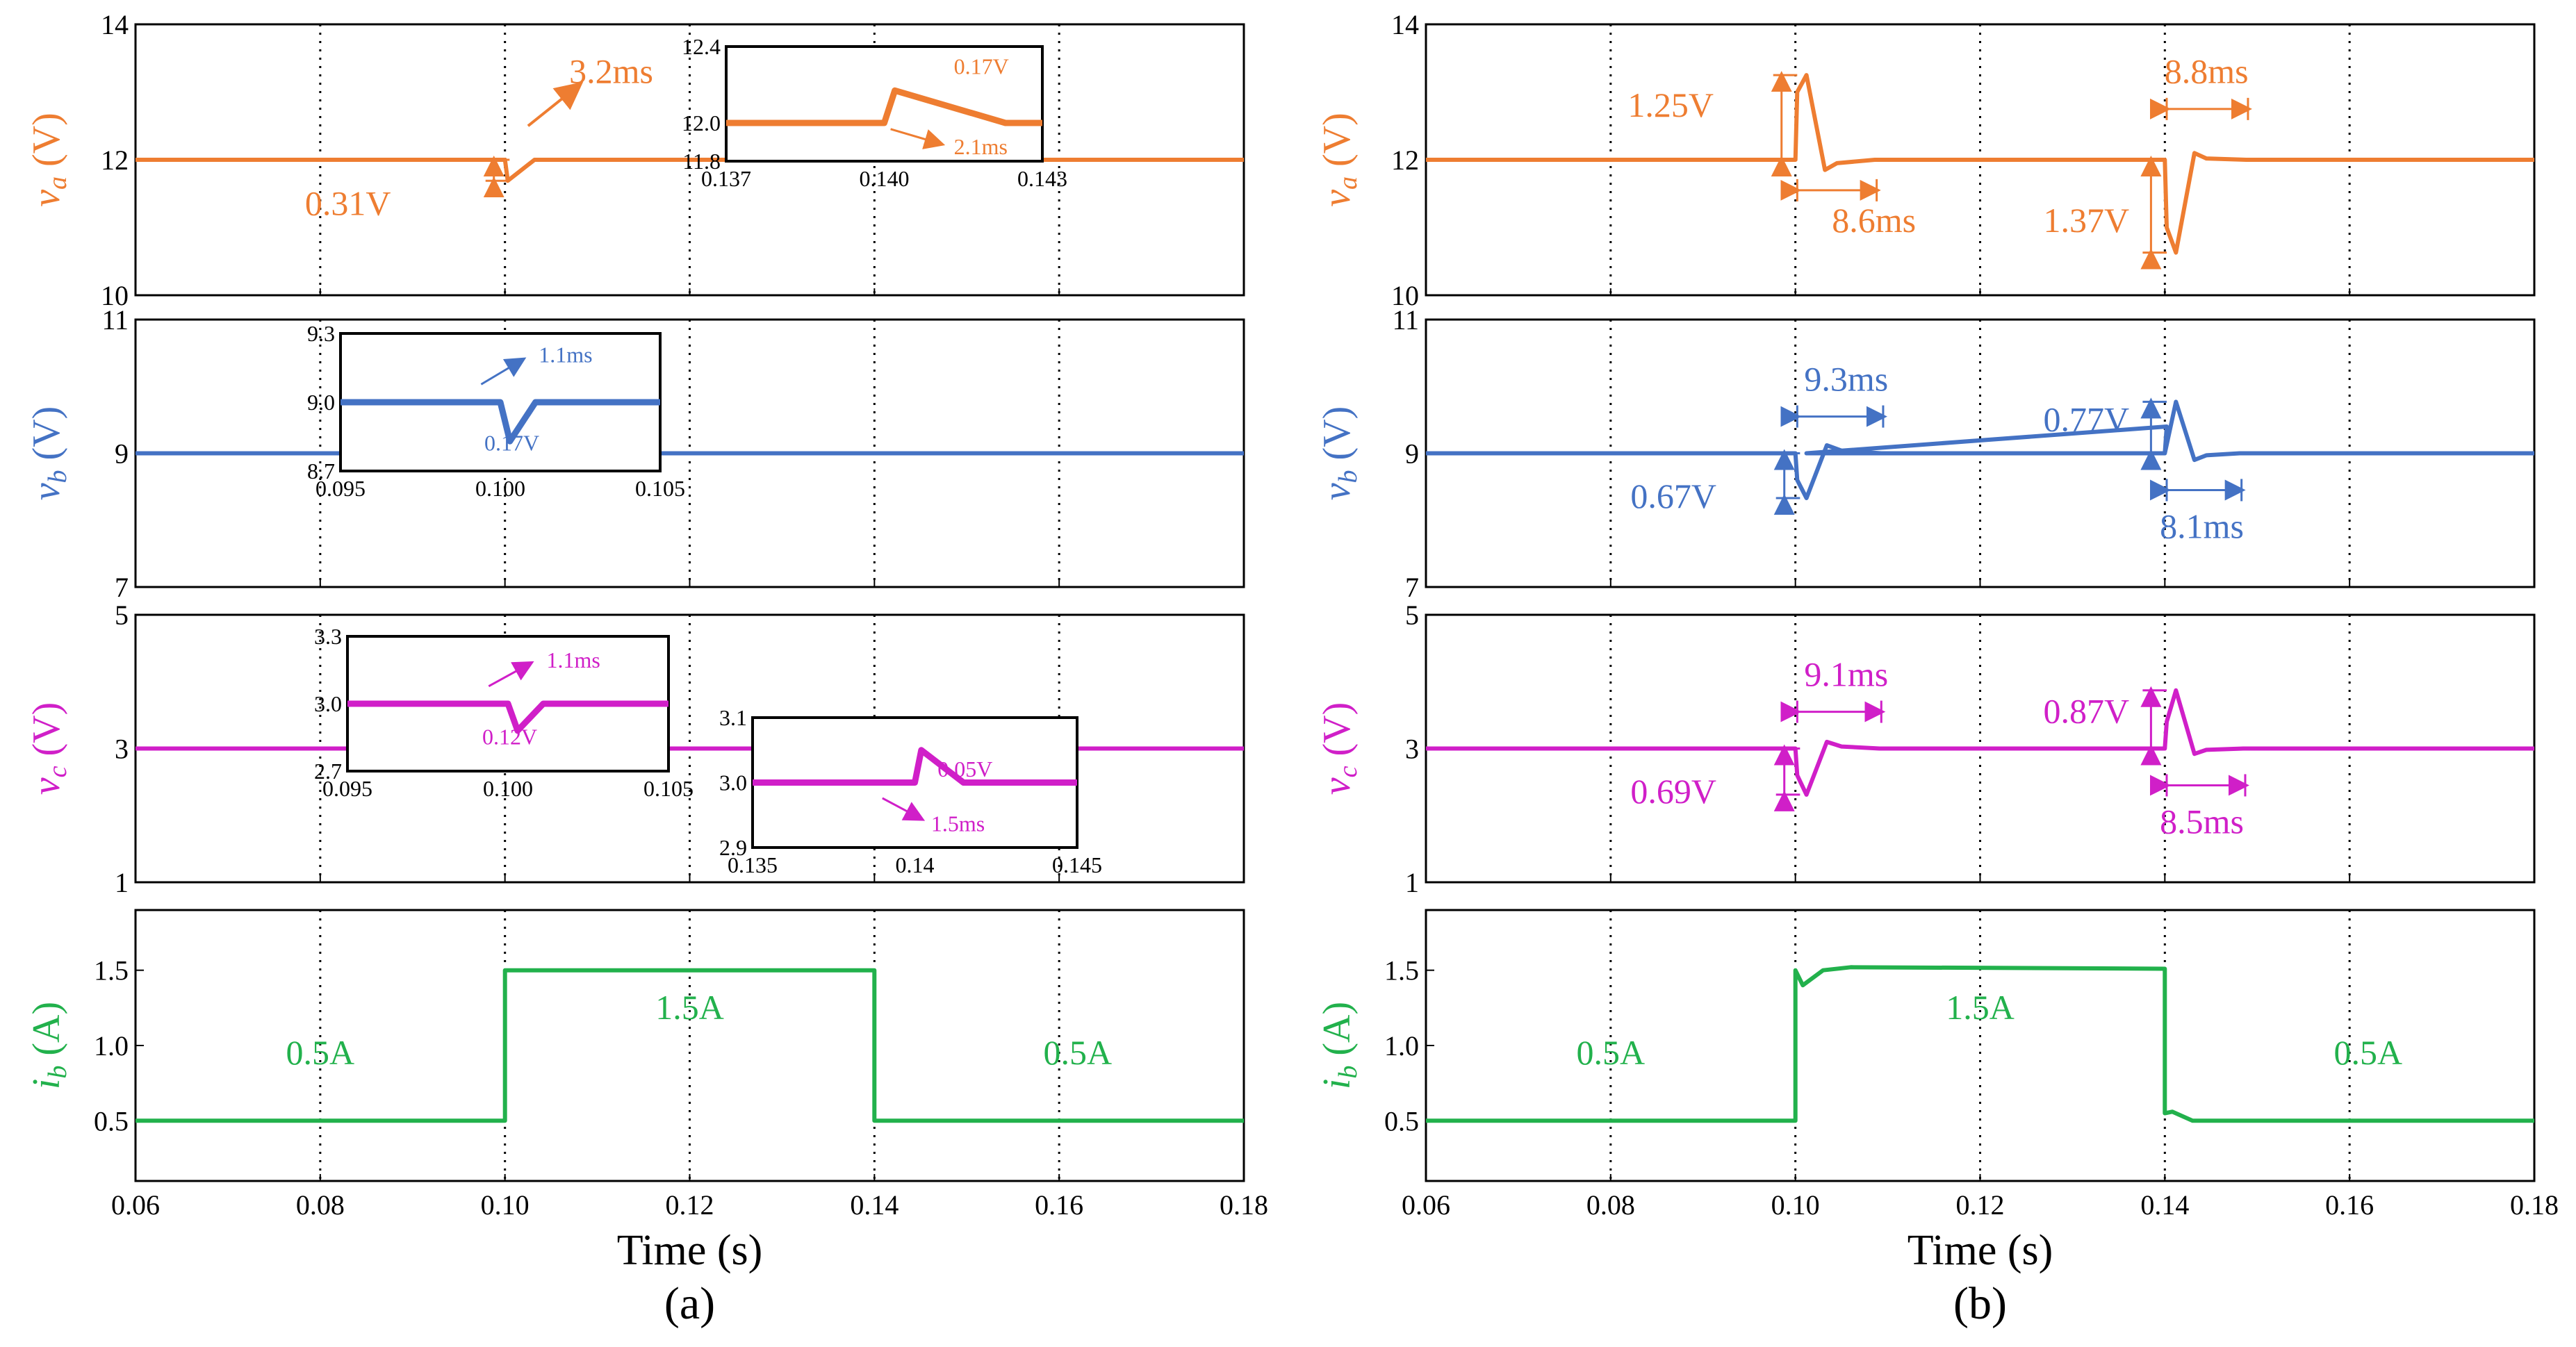 The width and height of the screenshot is (2576, 1347). What do you see at coordinates (701, 122) in the screenshot?
I see `inset-y-tick-label: 12.0` at bounding box center [701, 122].